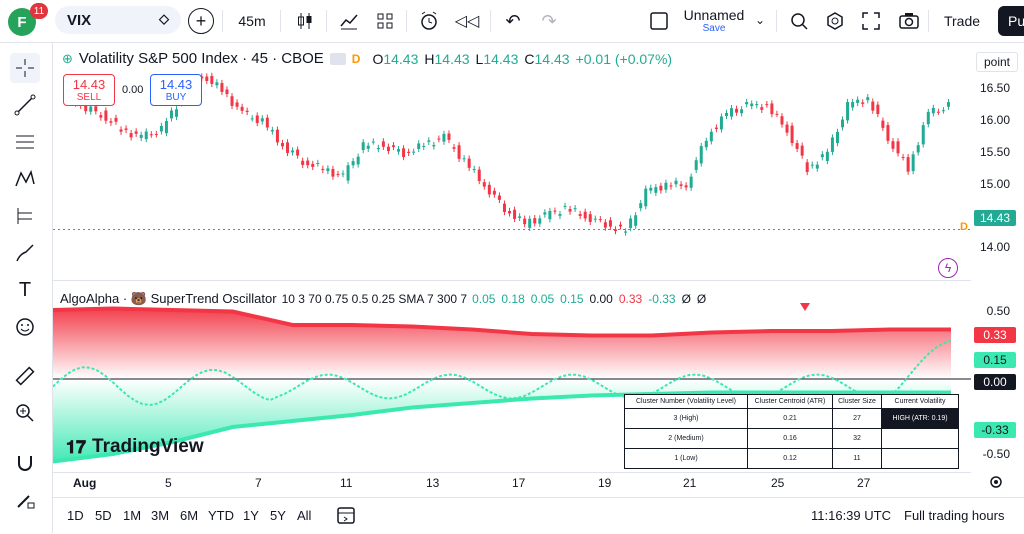 The image size is (1024, 534). Describe the element at coordinates (85, 483) in the screenshot. I see `time-tick: Aug` at that location.